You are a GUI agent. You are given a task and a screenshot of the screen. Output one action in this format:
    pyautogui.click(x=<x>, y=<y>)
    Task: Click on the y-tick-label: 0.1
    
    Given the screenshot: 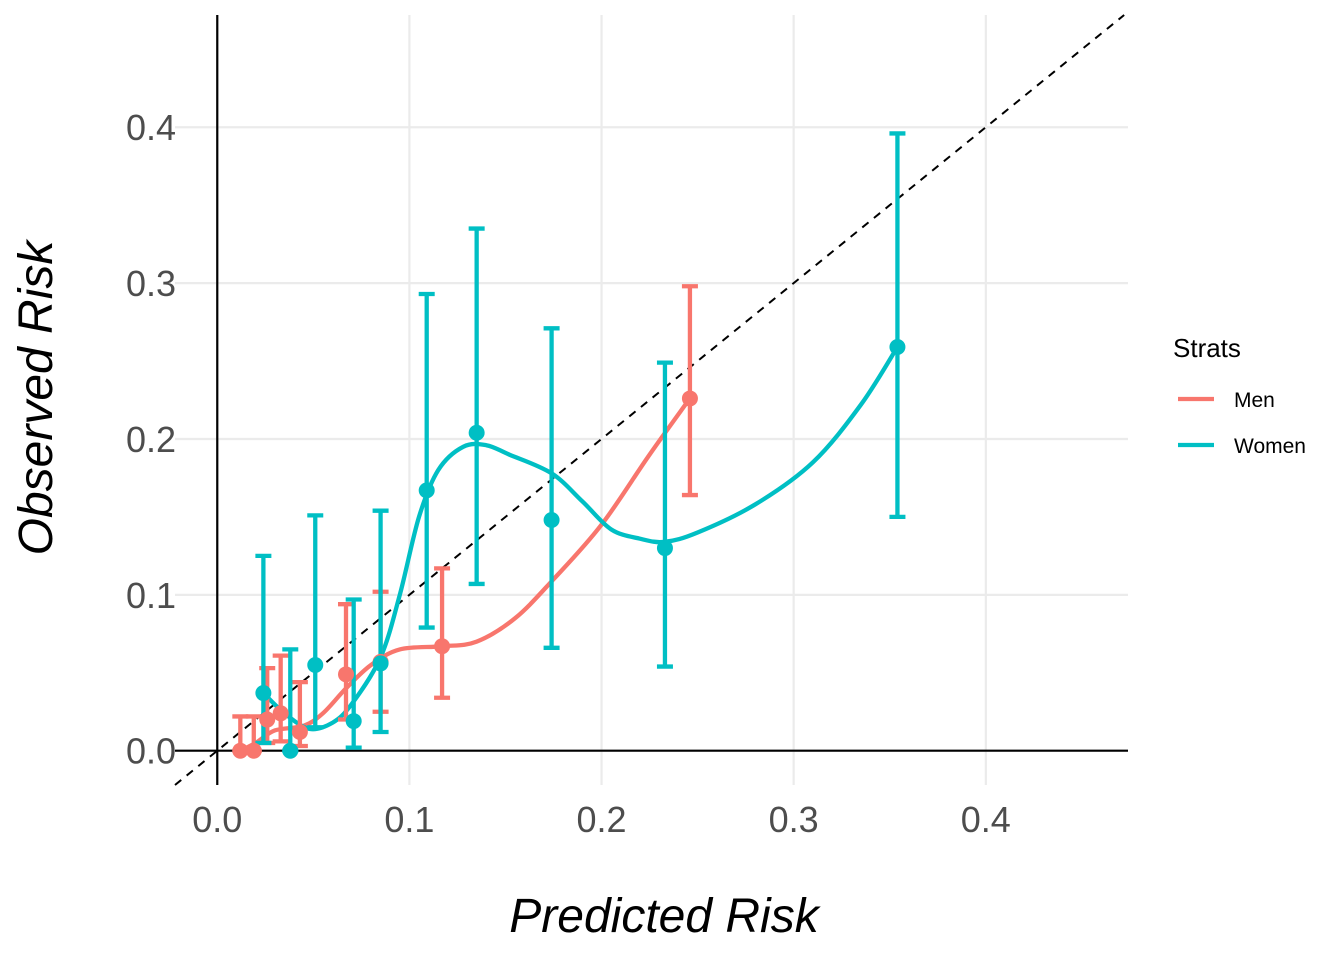 What is the action you would take?
    pyautogui.click(x=151, y=595)
    